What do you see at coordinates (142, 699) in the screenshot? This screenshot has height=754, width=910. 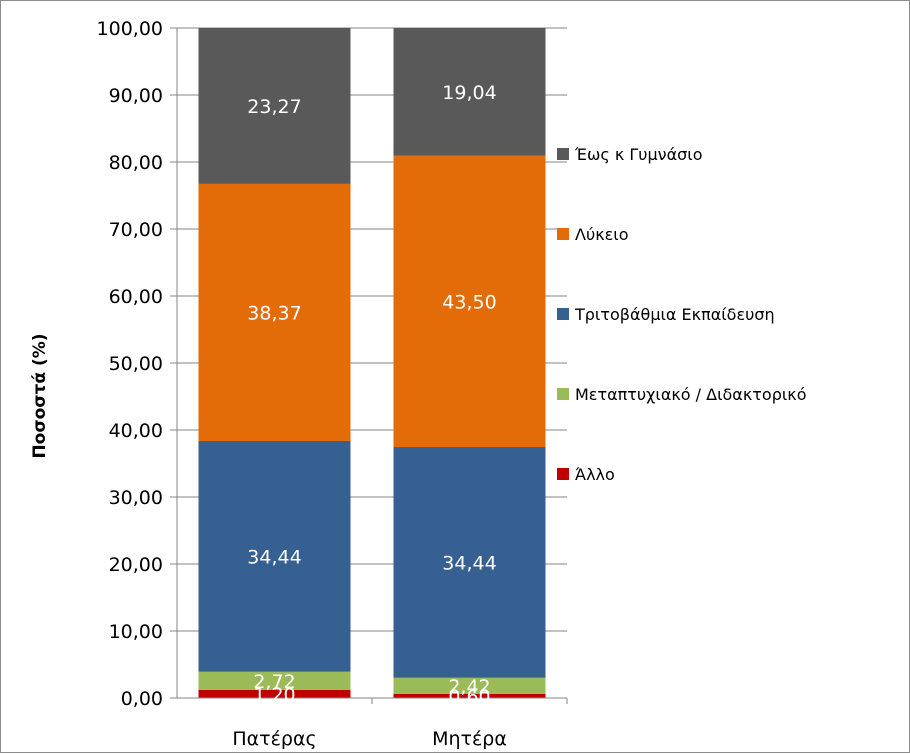 I see `y-tick-label: 0,00` at bounding box center [142, 699].